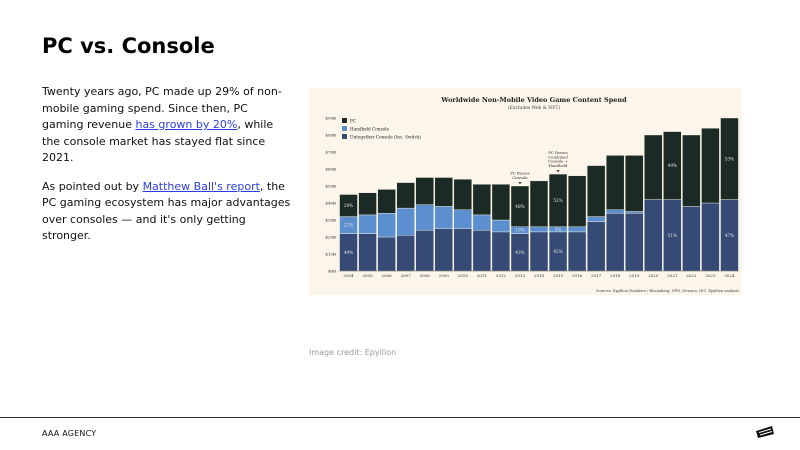 The image size is (800, 450). What do you see at coordinates (186, 124) in the screenshot?
I see `pc-growth-link: has grown by 20%` at bounding box center [186, 124].